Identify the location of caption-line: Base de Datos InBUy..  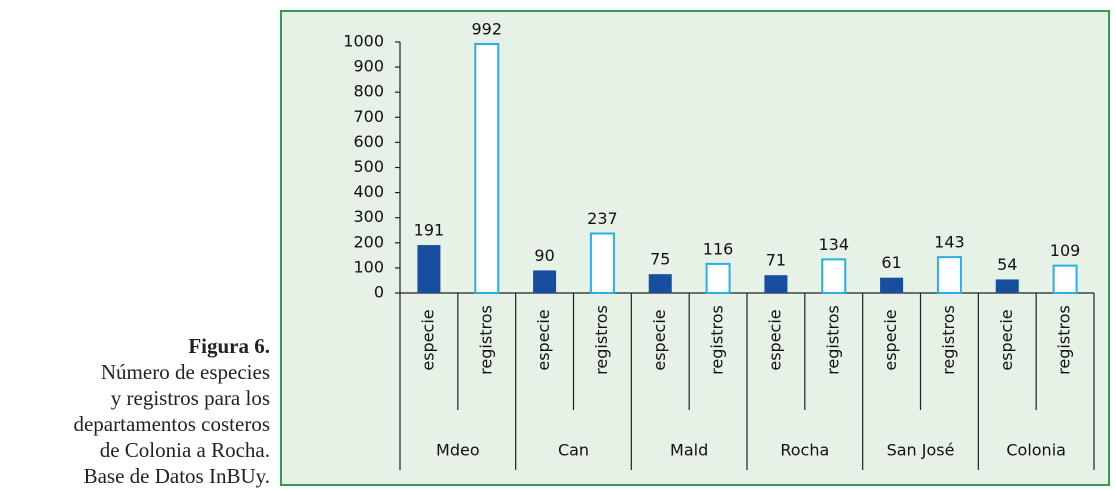
(177, 476).